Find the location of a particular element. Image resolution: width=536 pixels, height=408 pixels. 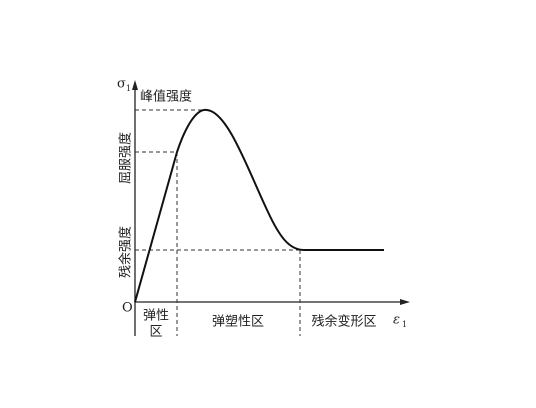

zone-label: 弹塑性区 is located at coordinates (238, 322).